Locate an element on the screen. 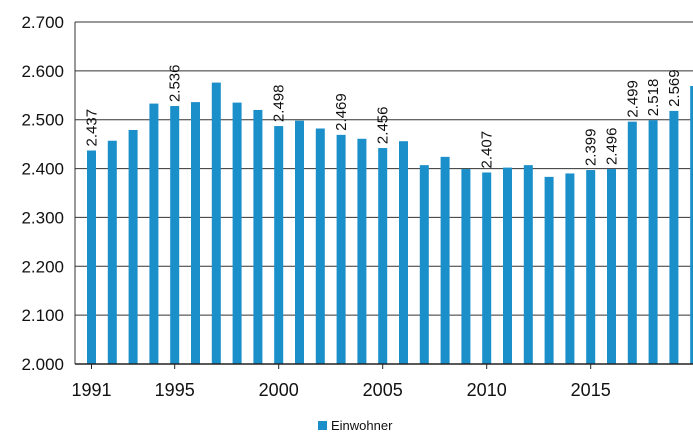  y-tick-label: 2.100 is located at coordinates (42, 315).